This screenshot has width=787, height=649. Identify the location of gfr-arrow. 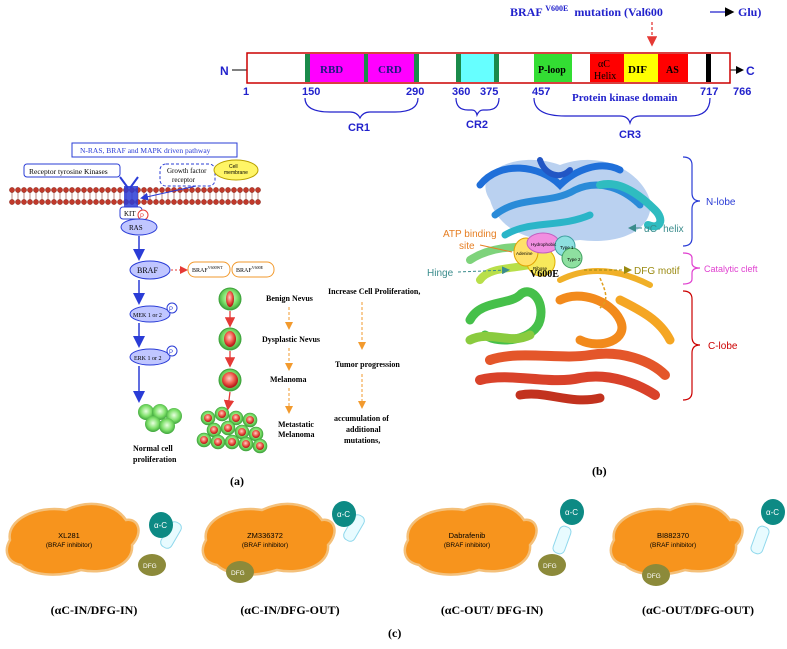
(168, 193).